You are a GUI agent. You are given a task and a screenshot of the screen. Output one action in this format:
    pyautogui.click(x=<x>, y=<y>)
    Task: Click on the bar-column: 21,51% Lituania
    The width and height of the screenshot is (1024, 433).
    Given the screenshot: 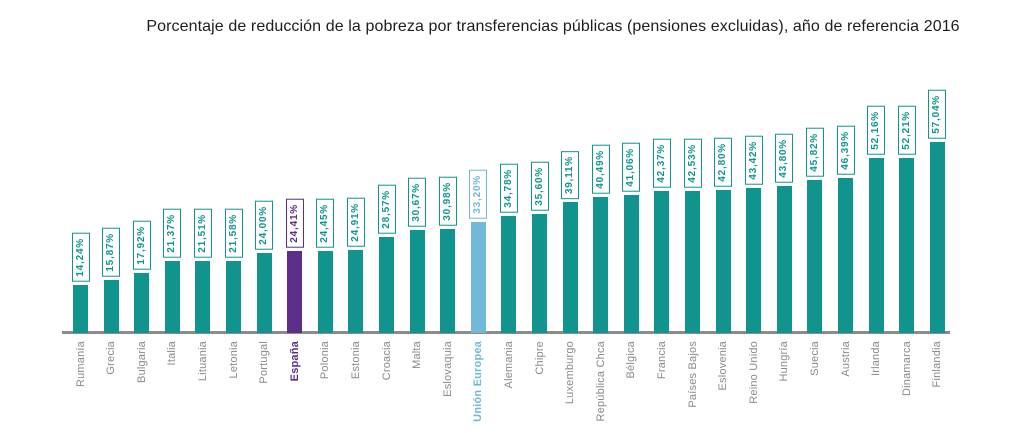 What is the action you would take?
    pyautogui.click(x=202, y=216)
    